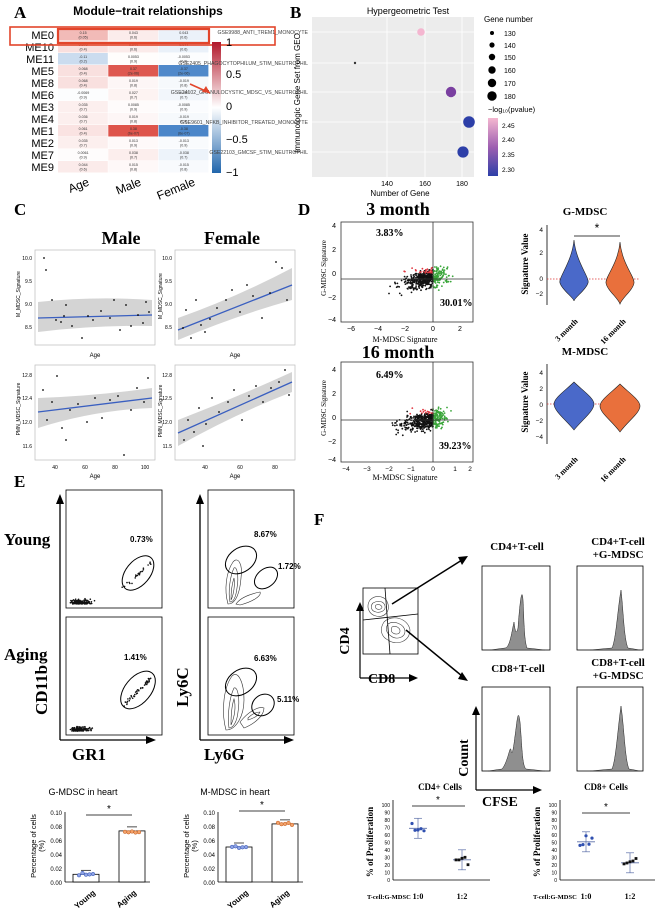 The image size is (665, 918). I want to click on size-legend-label: 150, so click(510, 58).